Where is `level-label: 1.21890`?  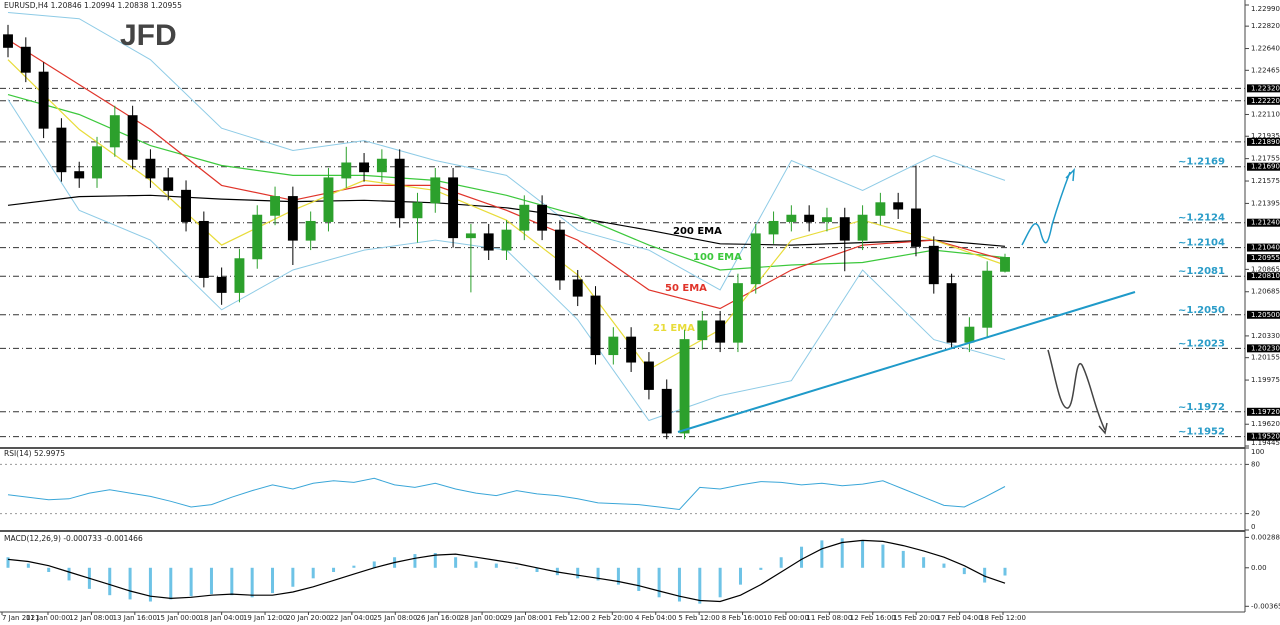
level-label: 1.21890 is located at coordinates (1265, 142).